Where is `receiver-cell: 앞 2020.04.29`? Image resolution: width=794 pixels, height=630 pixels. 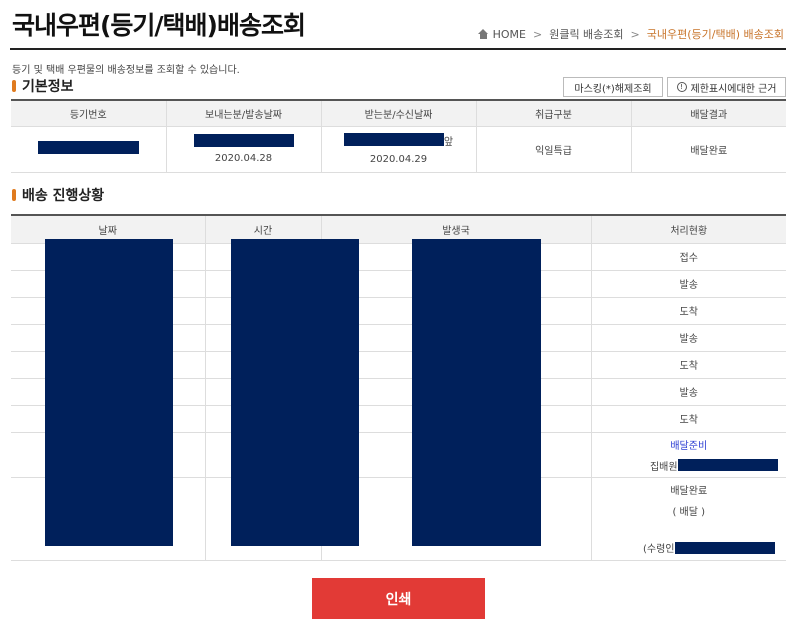
receiver-cell: 앞 2020.04.29 is located at coordinates (399, 149).